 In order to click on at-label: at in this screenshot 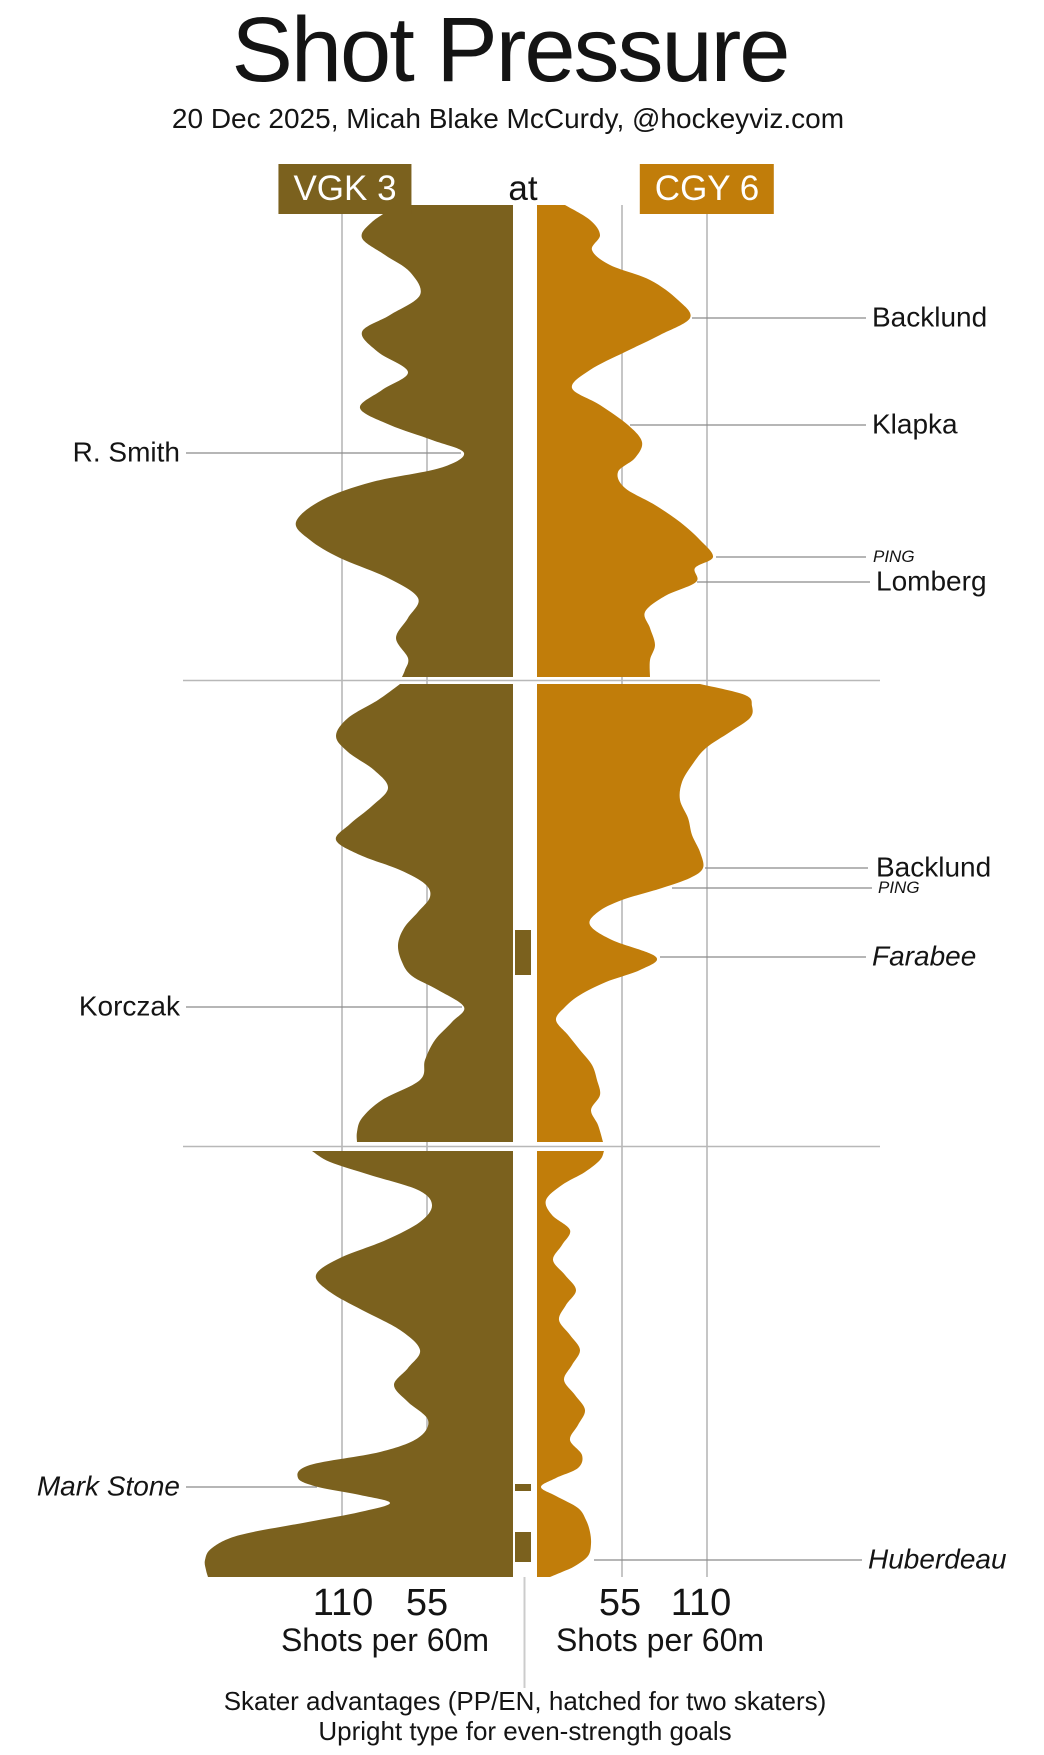, I will do `click(523, 188)`.